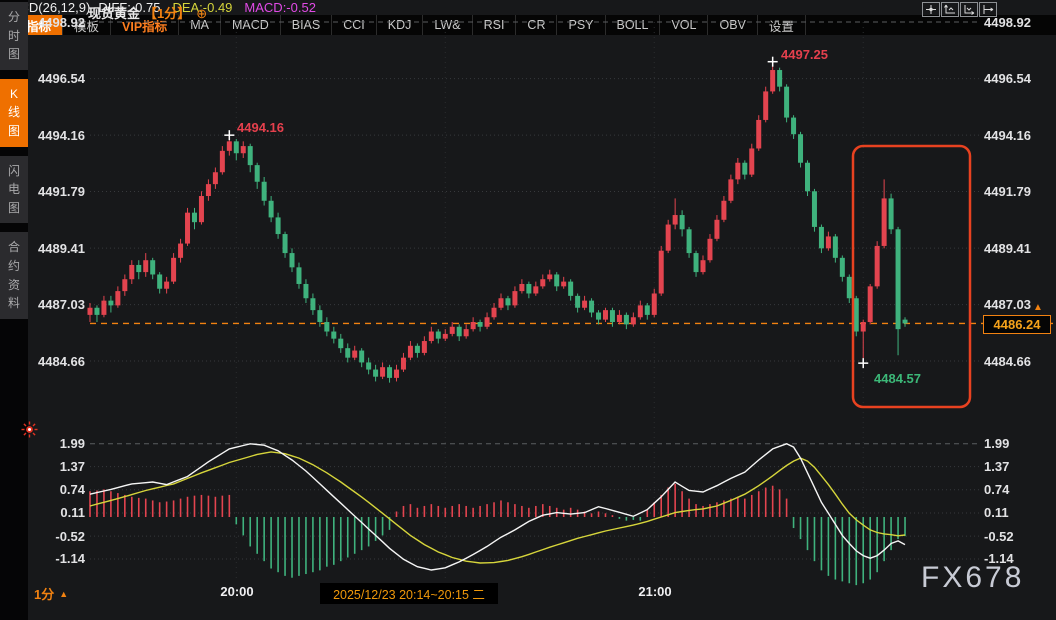  I want to click on chart-title: 现货黄金 【1分】 ⊕, so click(147, 12).